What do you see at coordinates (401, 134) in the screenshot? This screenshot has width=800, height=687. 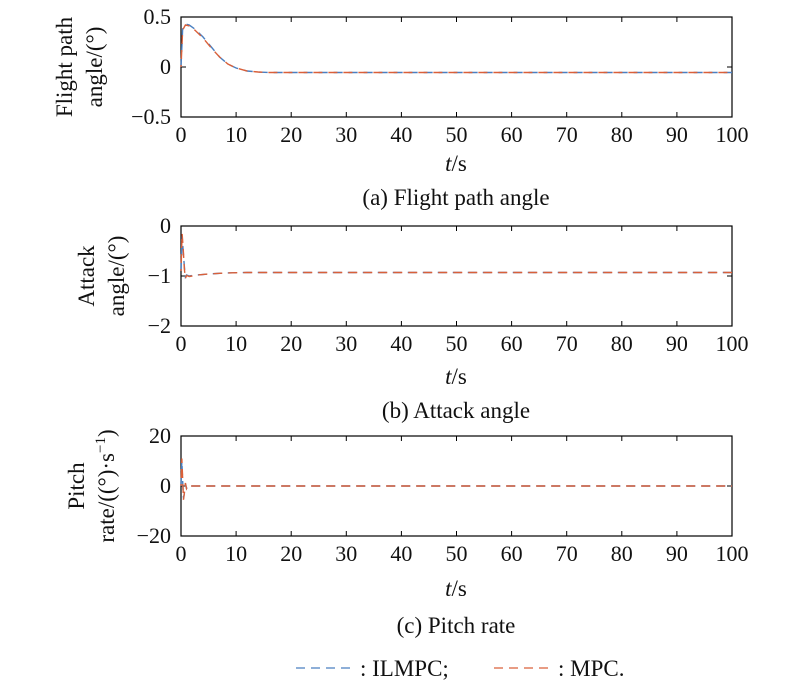 I see `panel-a-xtick-label: 40` at bounding box center [401, 134].